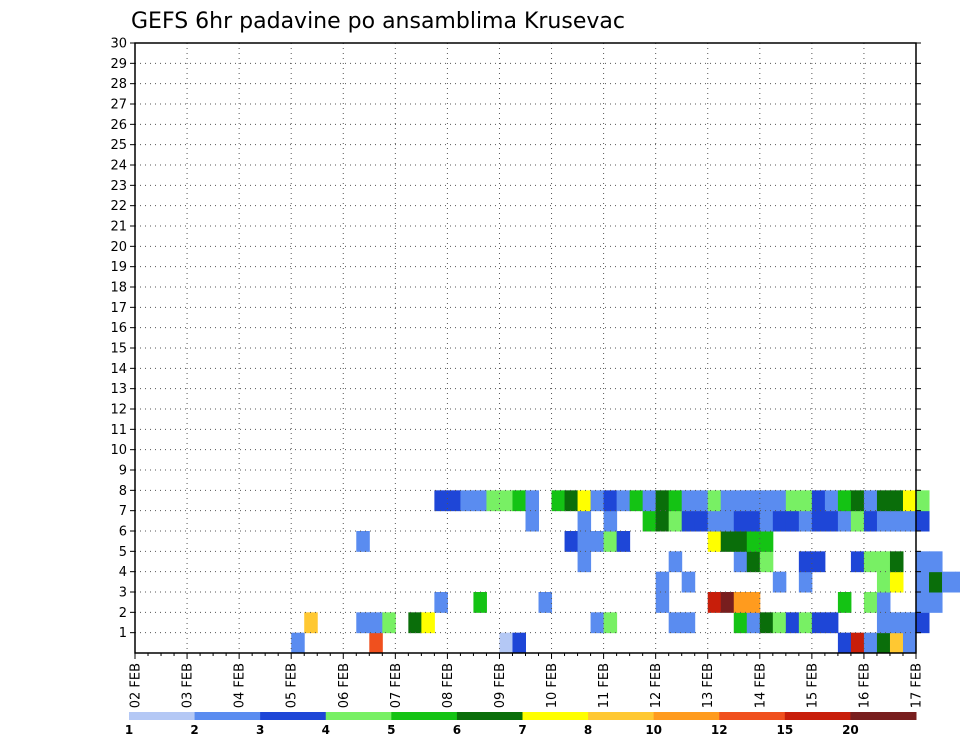  Describe the element at coordinates (136, 685) in the screenshot. I see `x-tick-label: 02 FEB` at that location.